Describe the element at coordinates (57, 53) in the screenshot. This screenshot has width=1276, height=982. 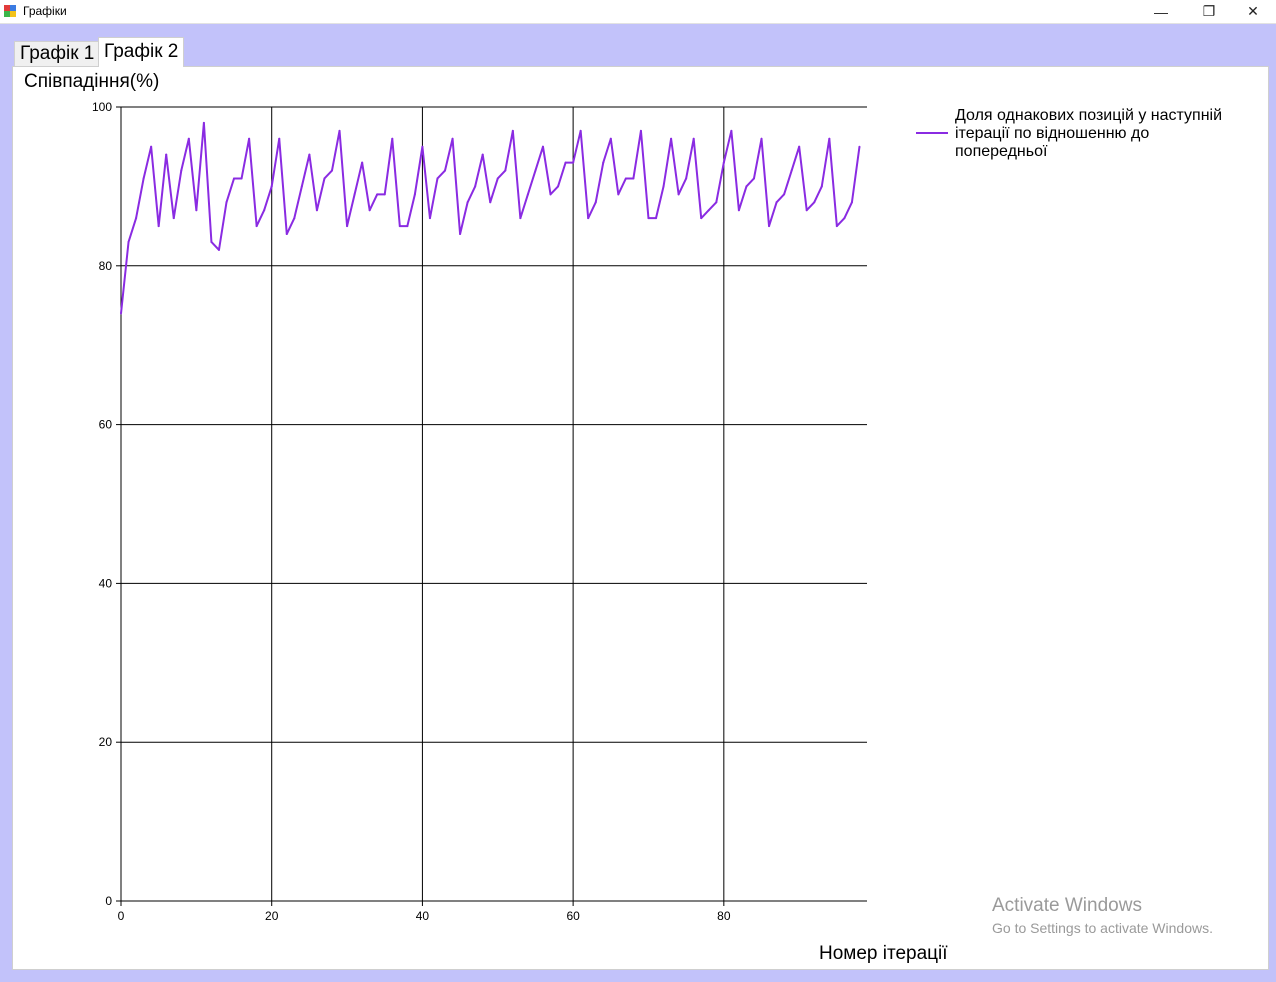
I see `tab-graph-1: Графік 1` at that location.